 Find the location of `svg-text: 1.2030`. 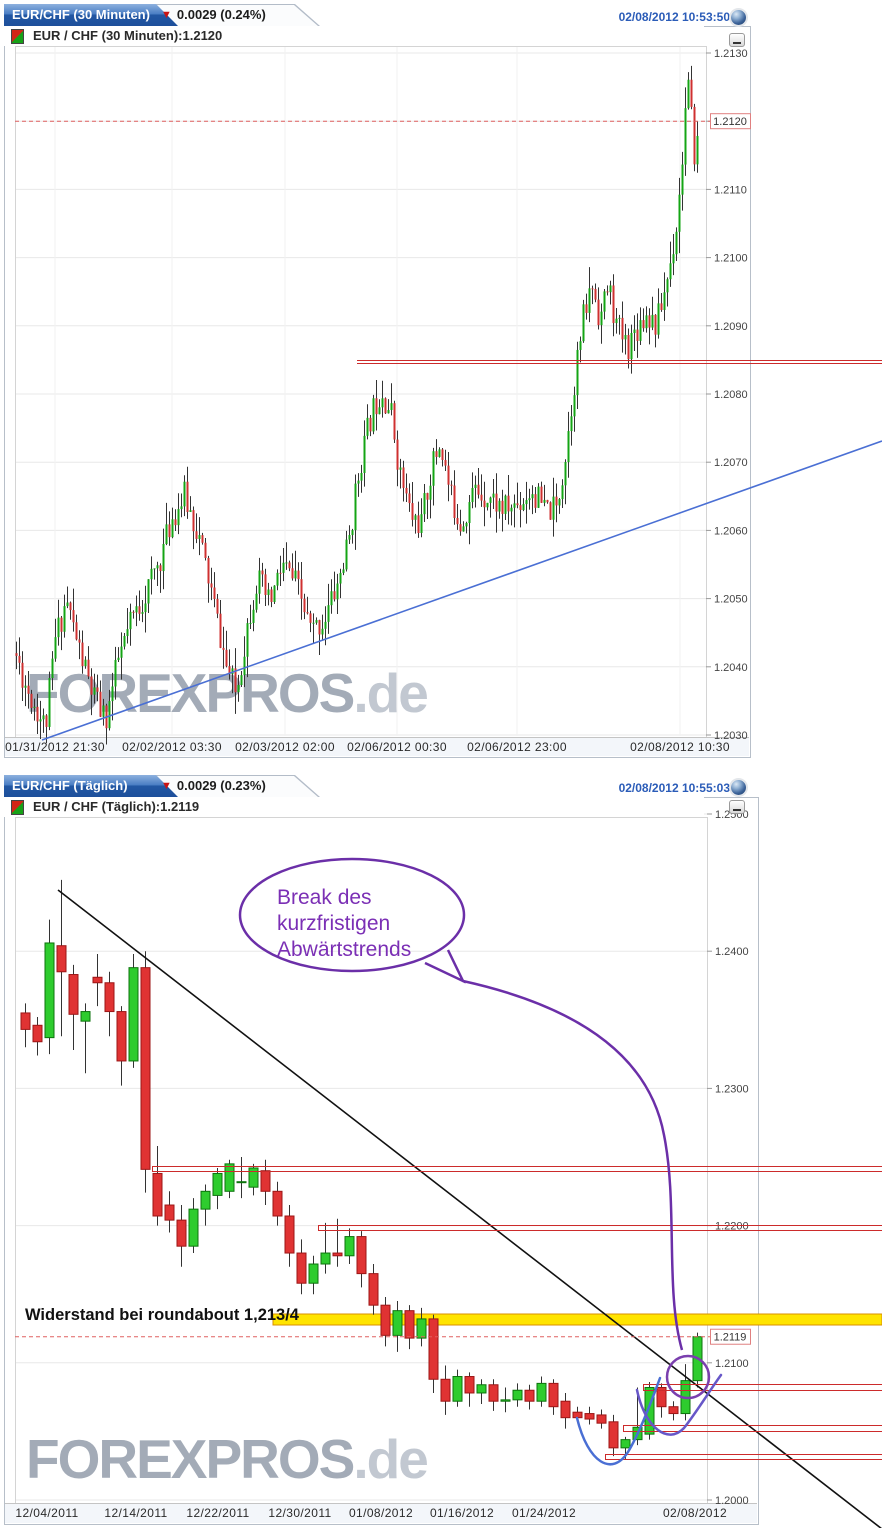

svg-text: 1.2030 is located at coordinates (731, 736).